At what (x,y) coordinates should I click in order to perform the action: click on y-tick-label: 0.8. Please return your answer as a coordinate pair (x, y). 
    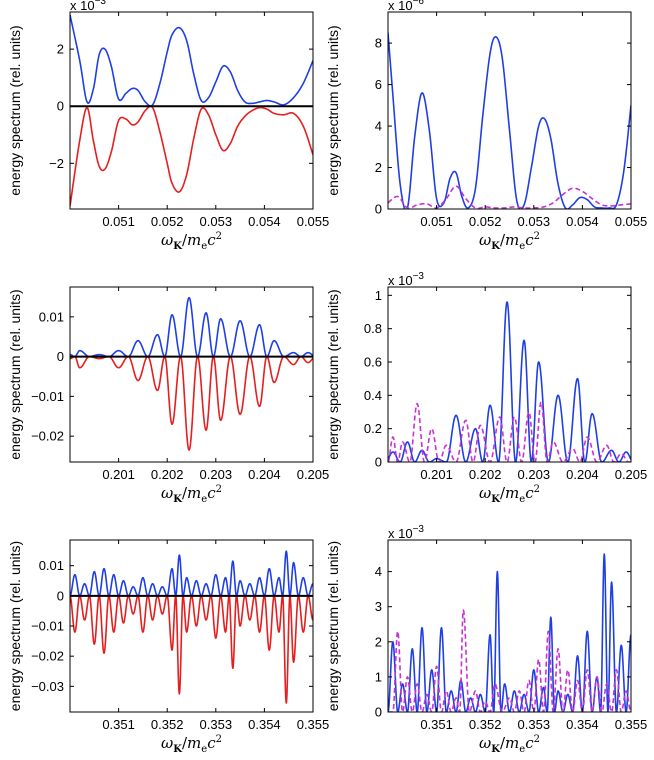
    Looking at the image, I should click on (373, 328).